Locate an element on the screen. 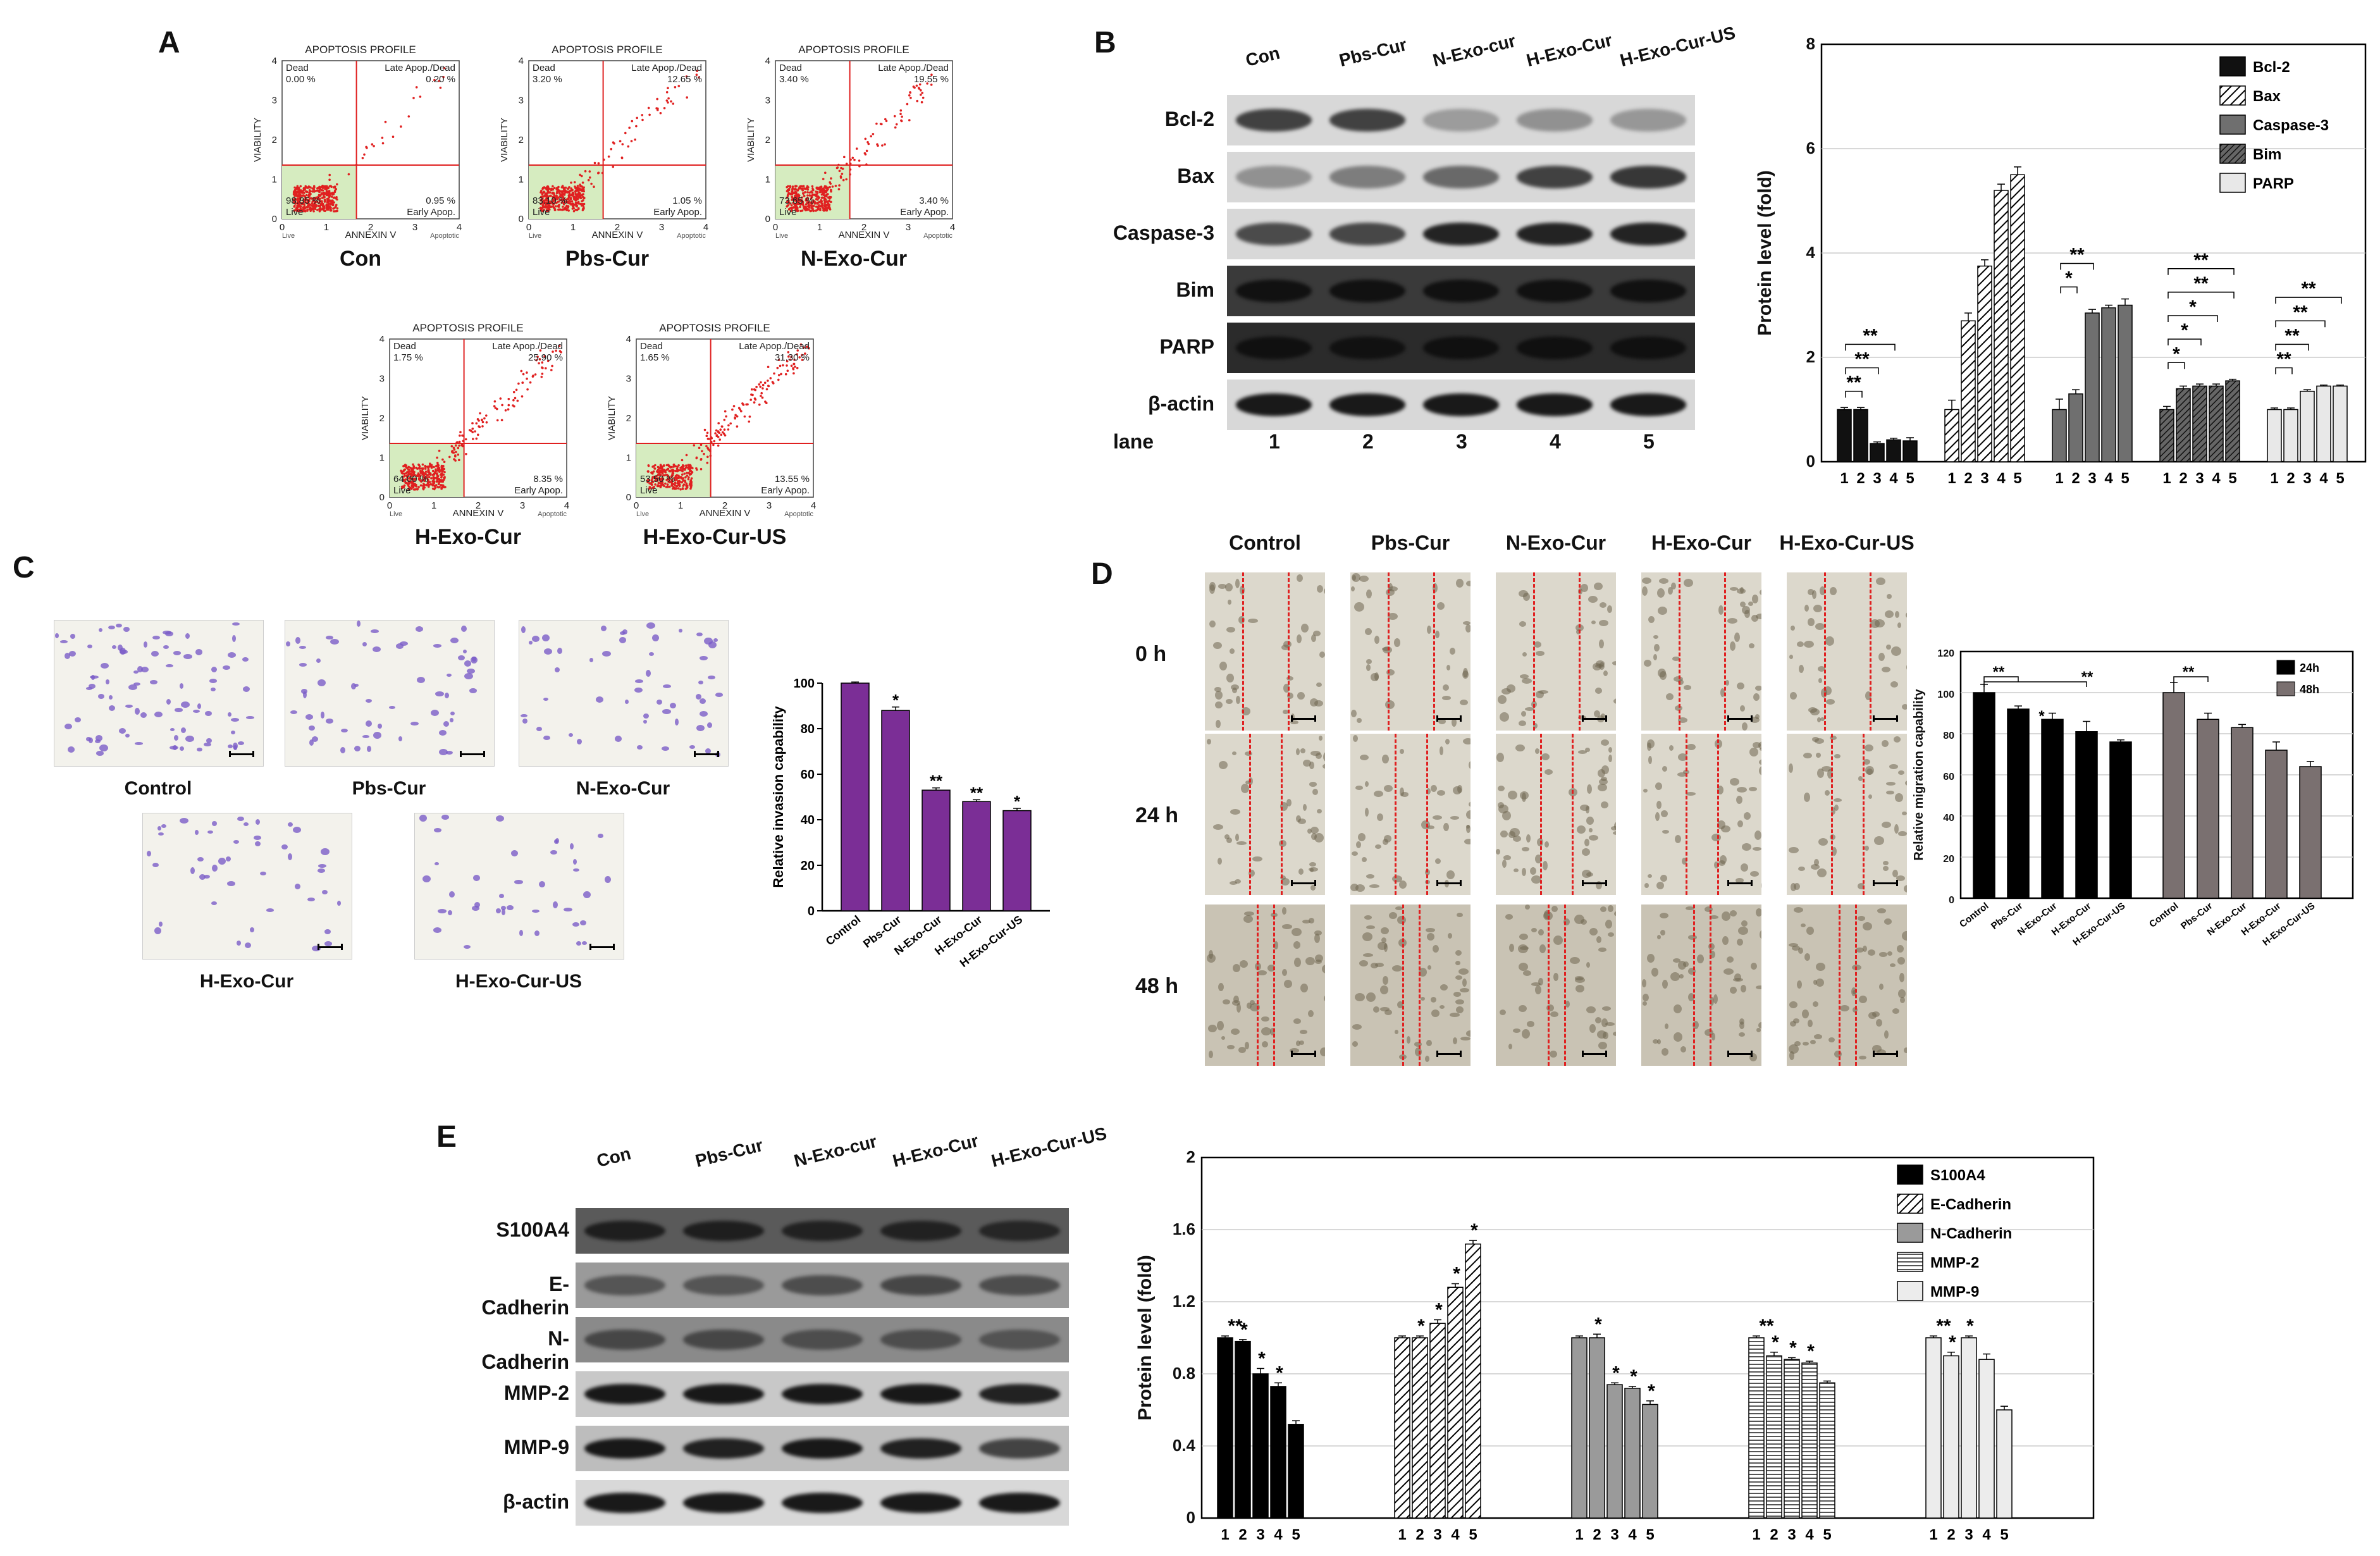 This screenshot has width=2380, height=1556. flow-q-live: Live is located at coordinates (649, 491).